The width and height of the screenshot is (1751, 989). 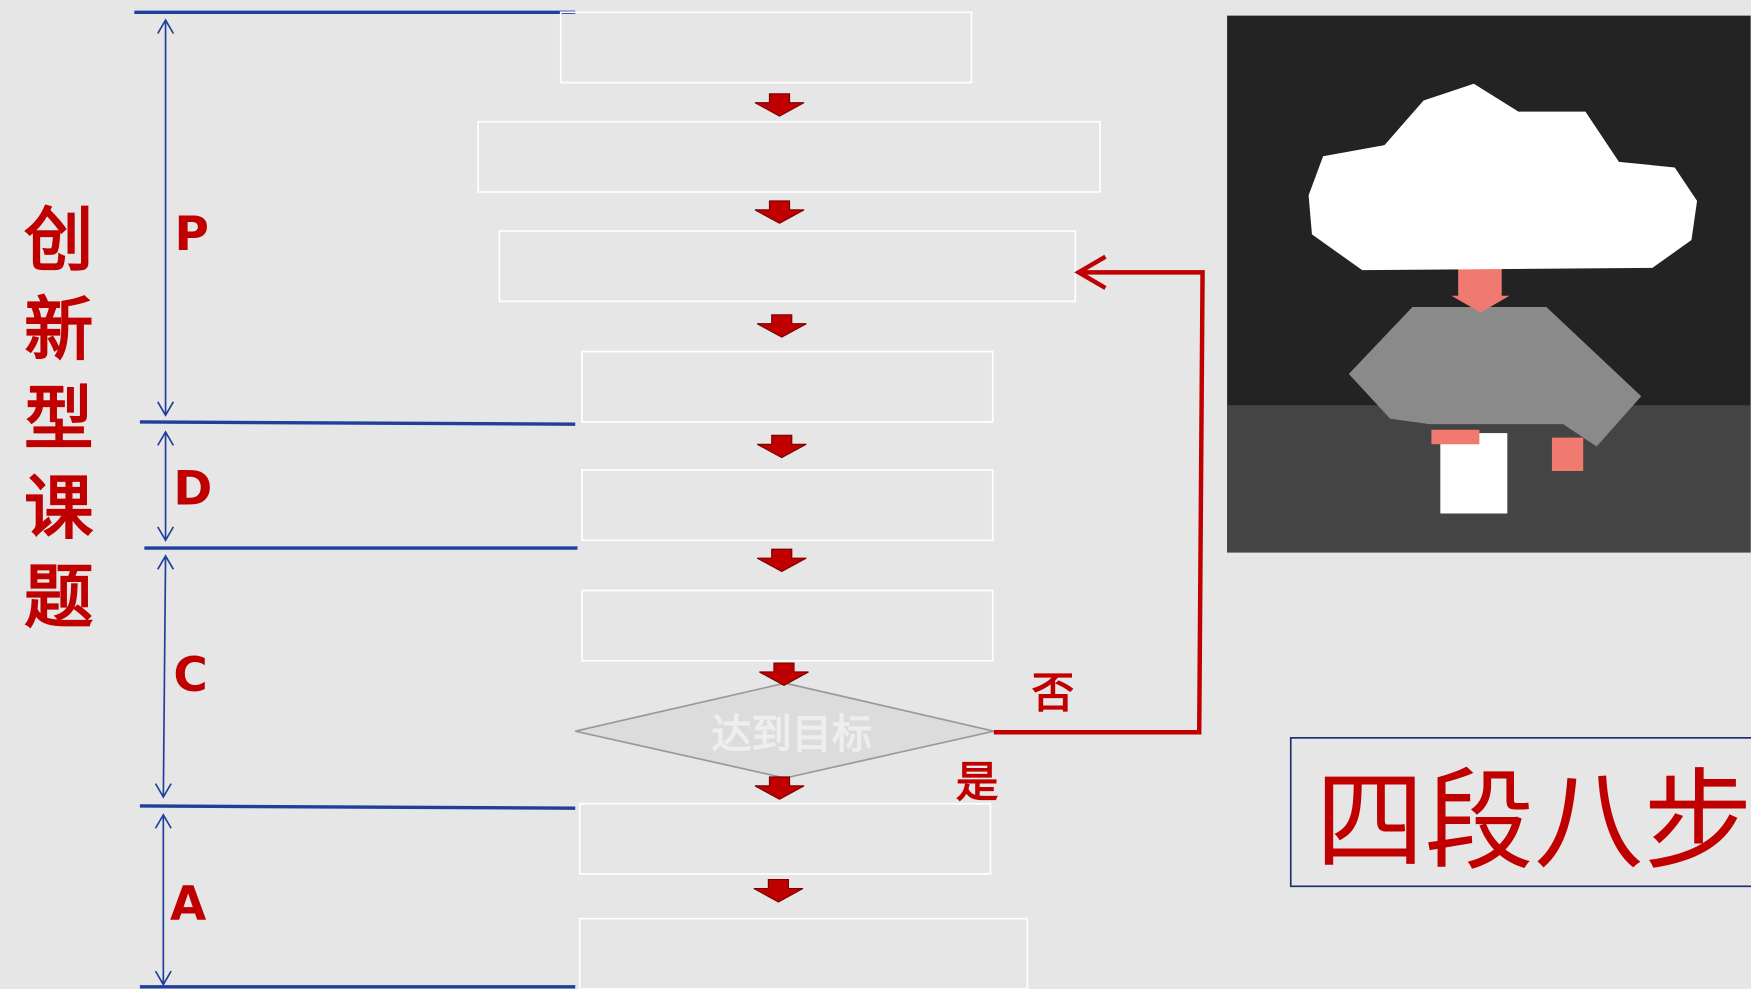 What do you see at coordinates (791, 735) in the screenshot?
I see `decision-label: 达到目标` at bounding box center [791, 735].